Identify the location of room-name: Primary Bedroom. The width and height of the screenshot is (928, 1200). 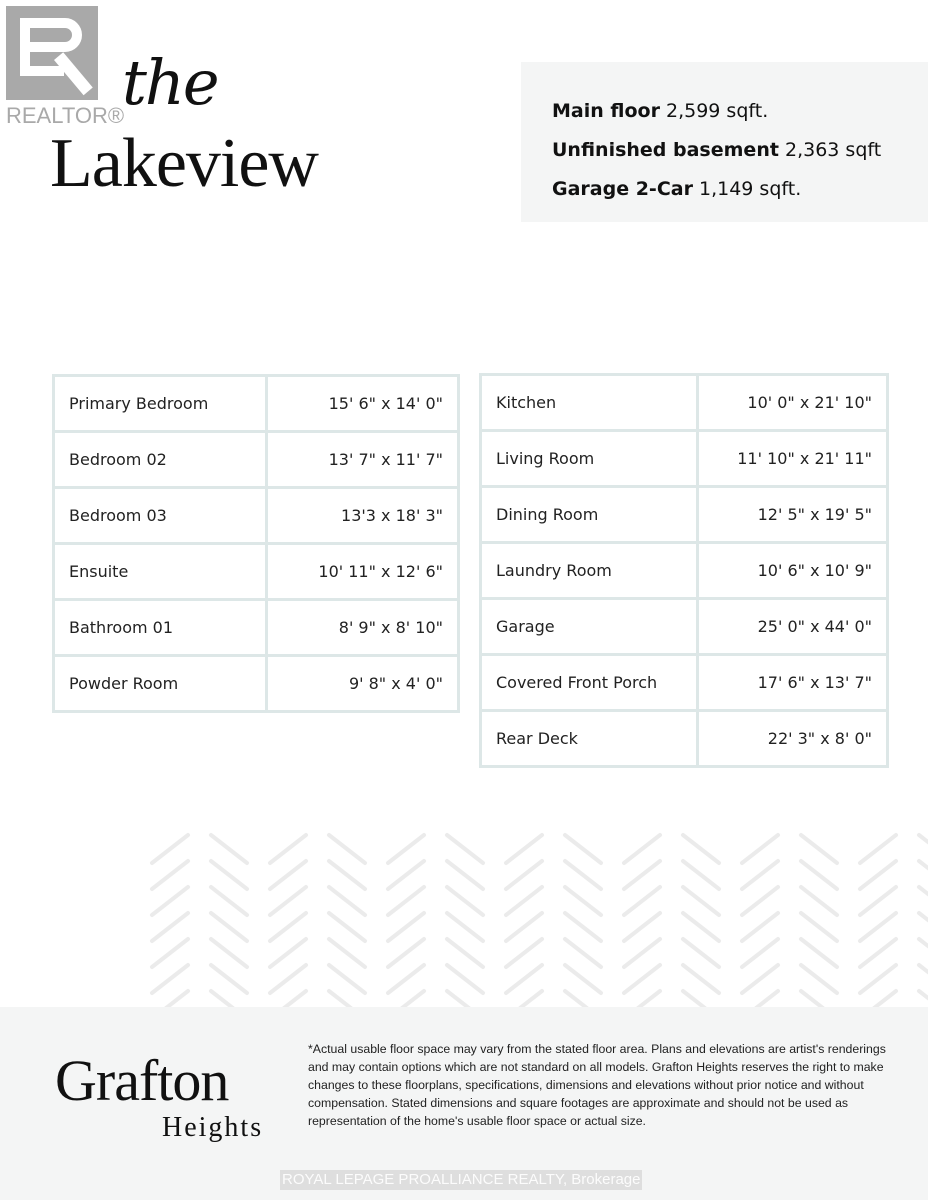
(160, 403).